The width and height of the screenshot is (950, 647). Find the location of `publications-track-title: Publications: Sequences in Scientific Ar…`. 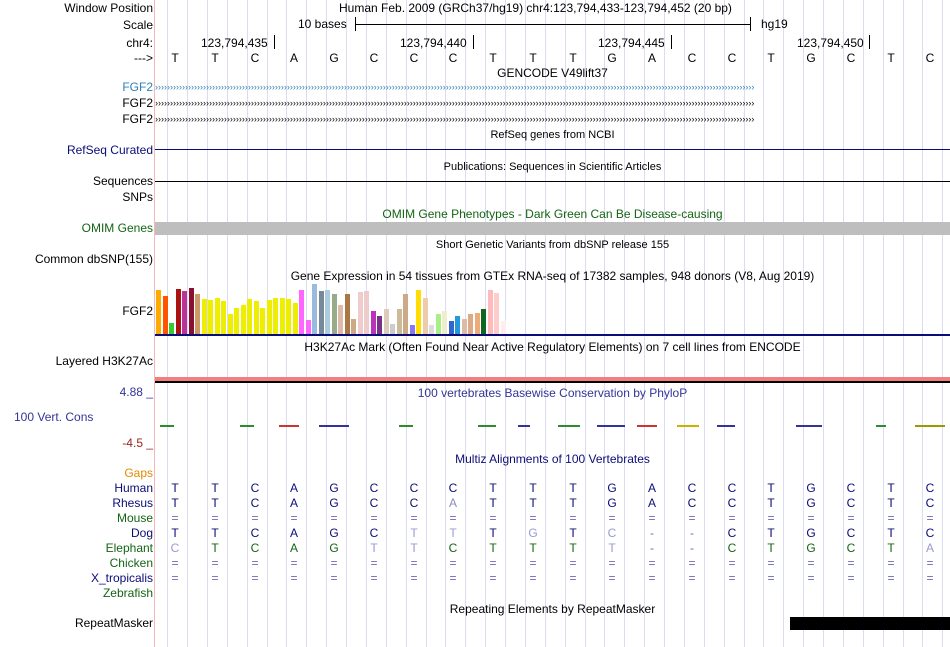

publications-track-title: Publications: Sequences in Scientific Ar… is located at coordinates (552, 167).